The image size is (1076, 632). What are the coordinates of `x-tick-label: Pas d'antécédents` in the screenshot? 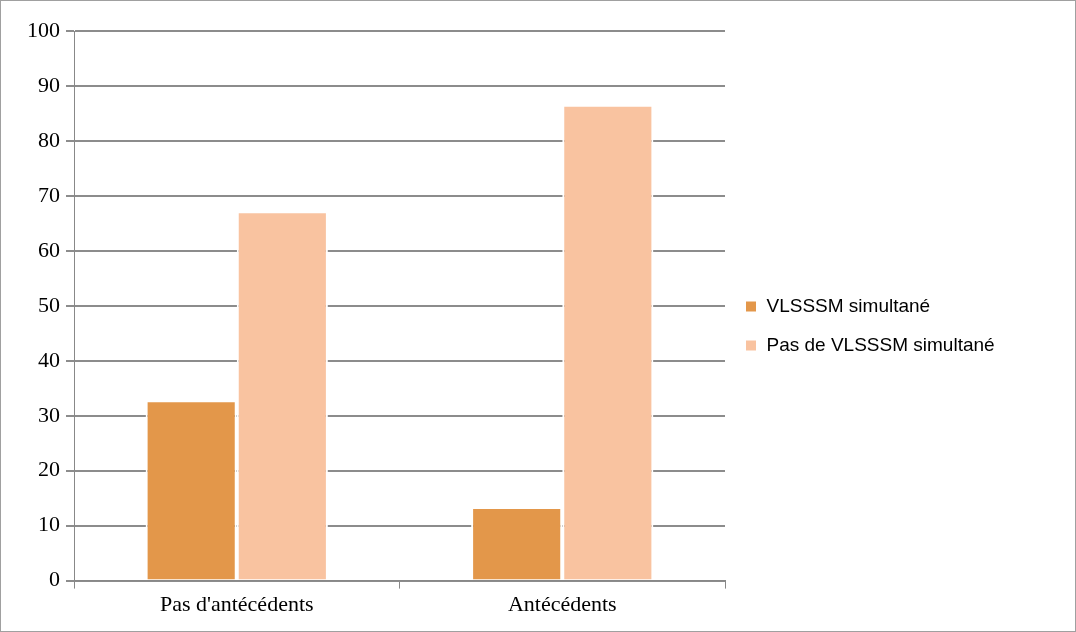 It's located at (236, 603).